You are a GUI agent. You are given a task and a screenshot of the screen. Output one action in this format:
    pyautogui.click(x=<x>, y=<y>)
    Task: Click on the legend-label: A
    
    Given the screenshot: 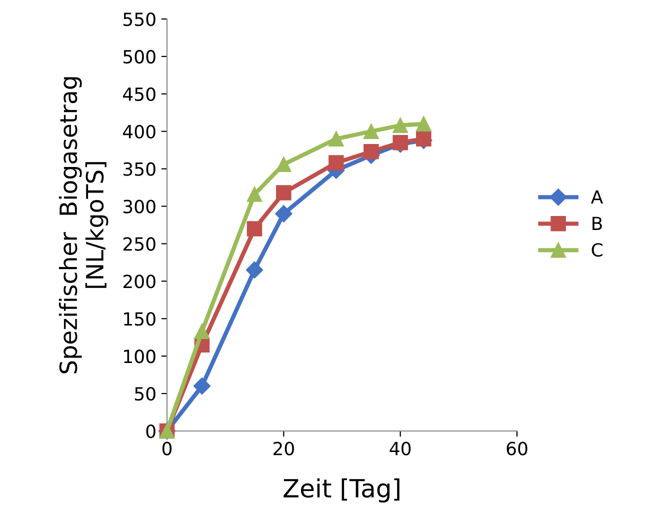 What is the action you would take?
    pyautogui.click(x=597, y=197)
    